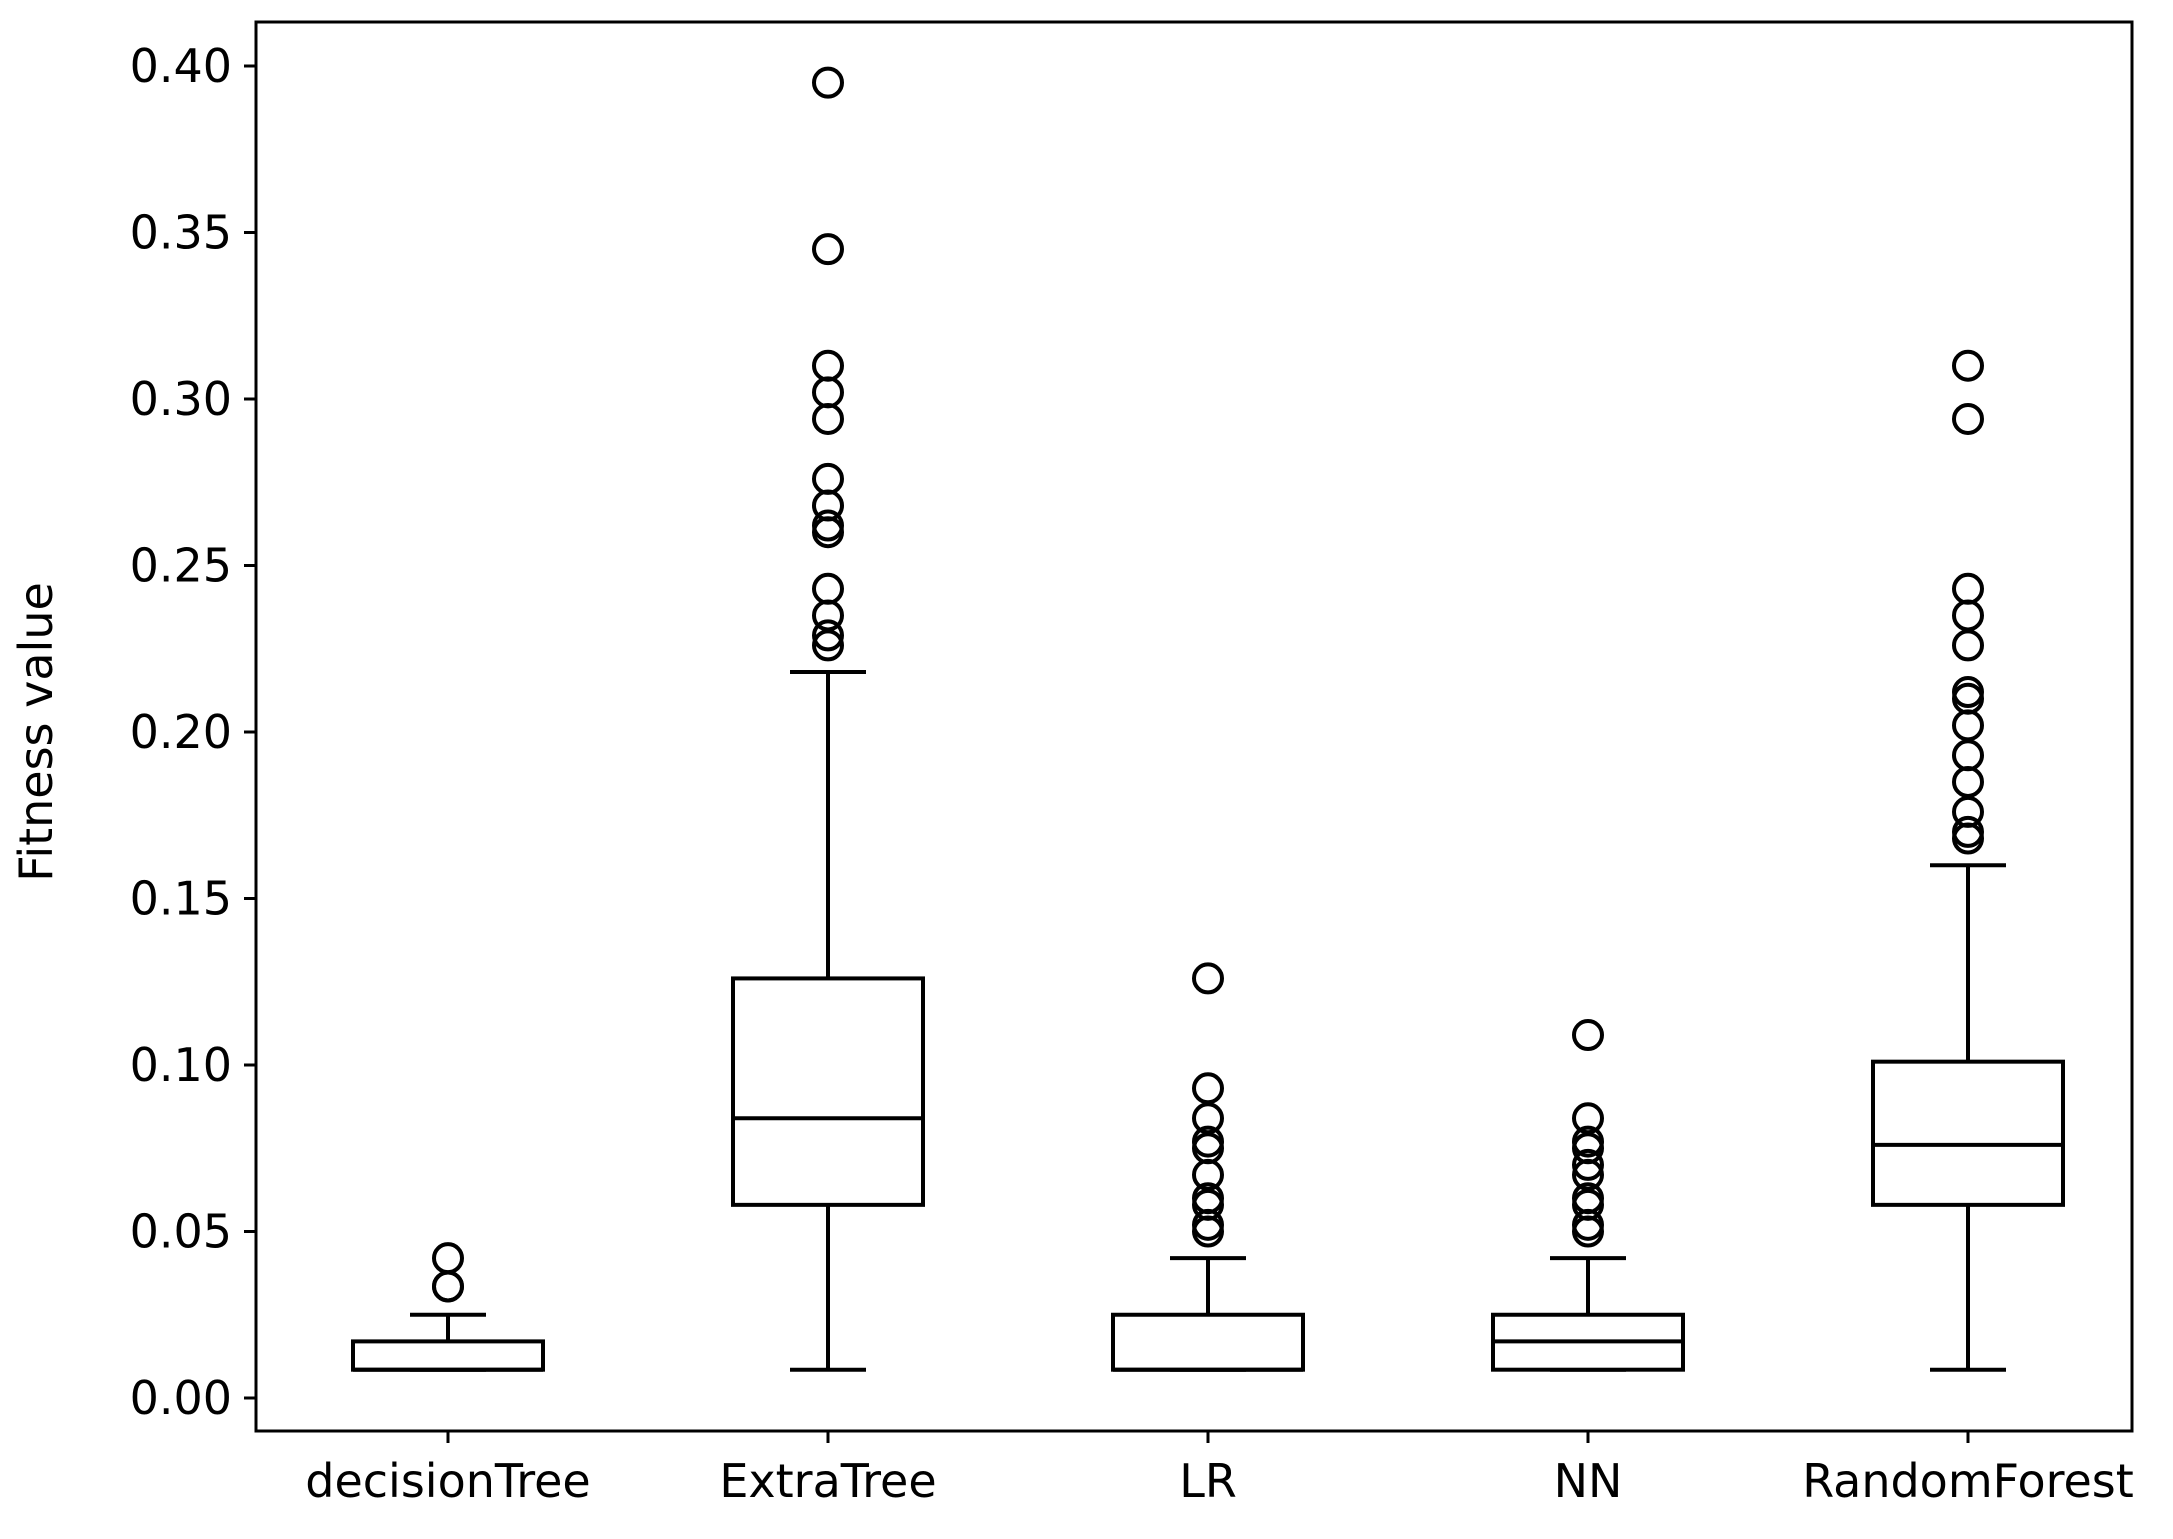 The height and width of the screenshot is (1539, 2173). What do you see at coordinates (1208, 1481) in the screenshot?
I see `x-tick-label: LR` at bounding box center [1208, 1481].